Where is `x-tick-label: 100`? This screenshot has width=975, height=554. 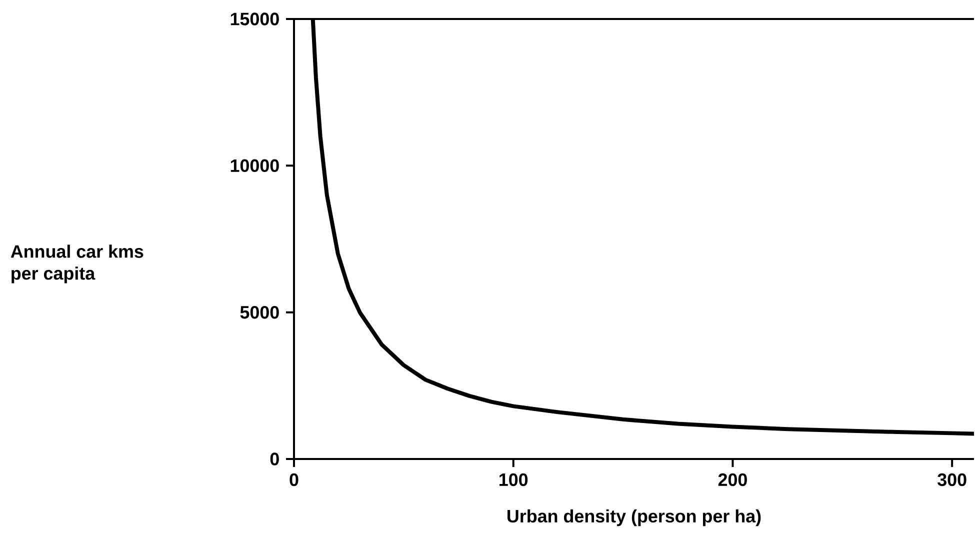
x-tick-label: 100 is located at coordinates (514, 479).